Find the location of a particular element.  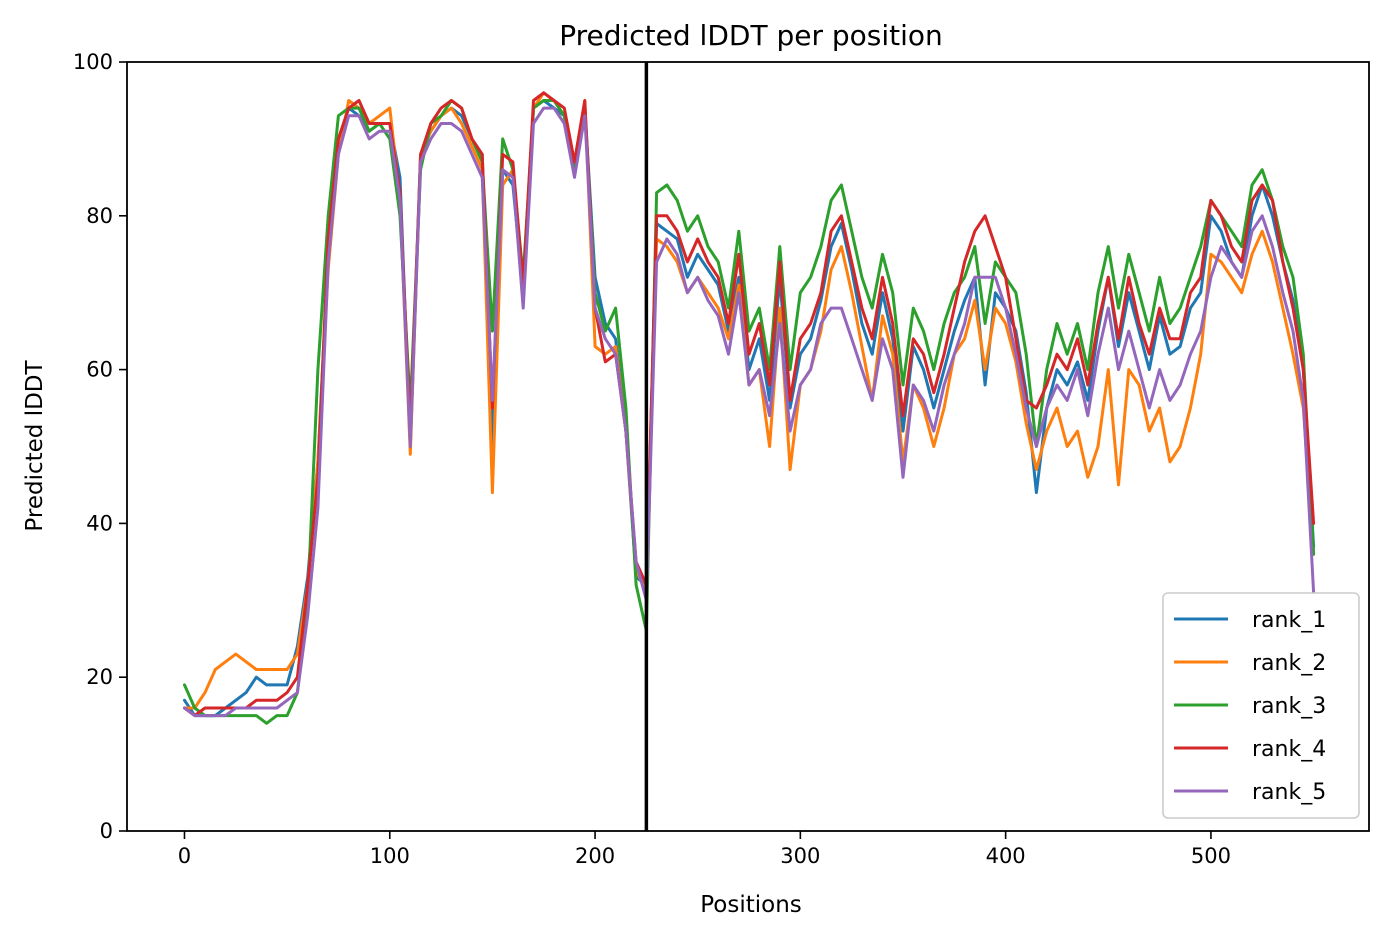

y-axis-ticks: 0 20 40 60 80 100 is located at coordinates (100, 446).